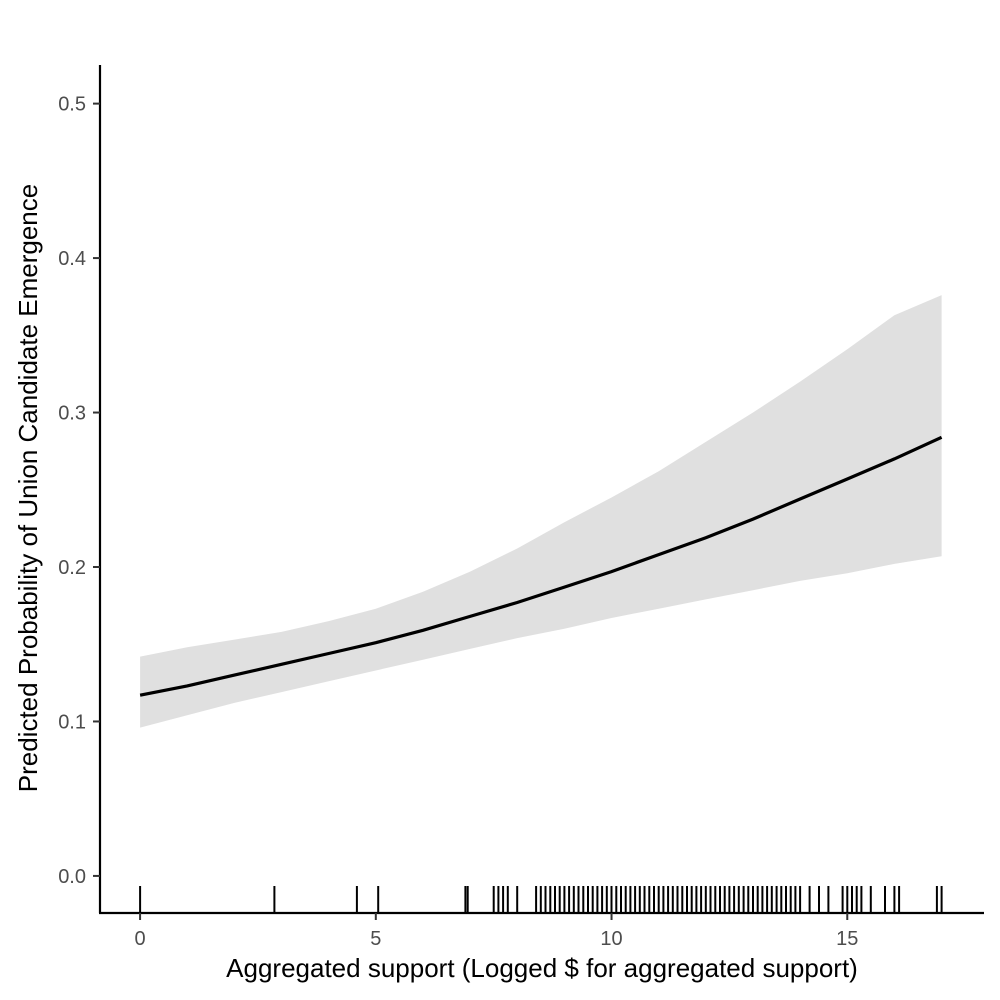 This screenshot has width=1000, height=1000. What do you see at coordinates (72, 105) in the screenshot?
I see `y-tick-label: 0.5` at bounding box center [72, 105].